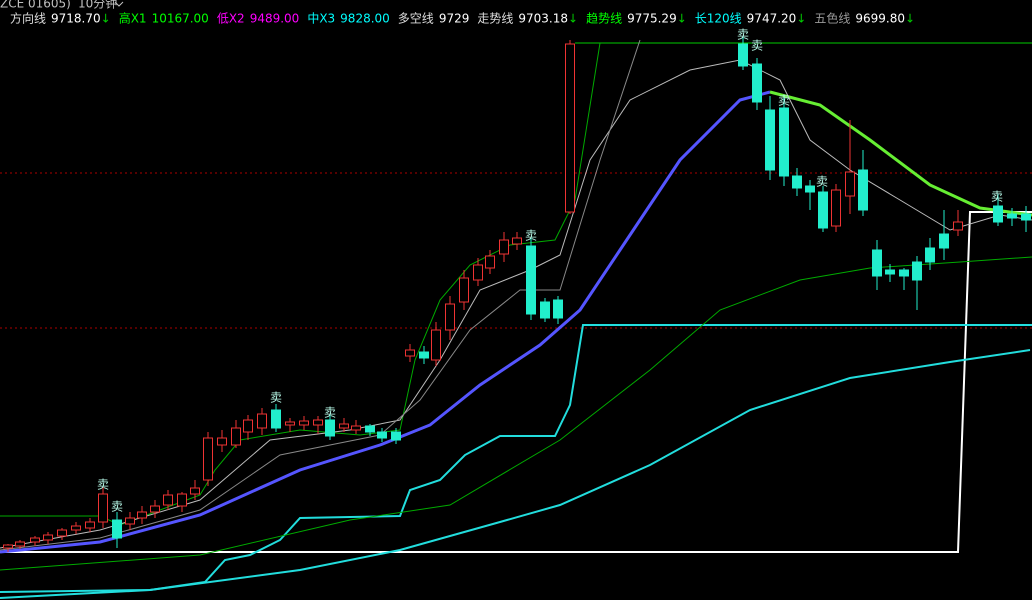 The image size is (1032, 600). Describe the element at coordinates (28, 18) in the screenshot. I see `indicator-label: 方向线` at that location.